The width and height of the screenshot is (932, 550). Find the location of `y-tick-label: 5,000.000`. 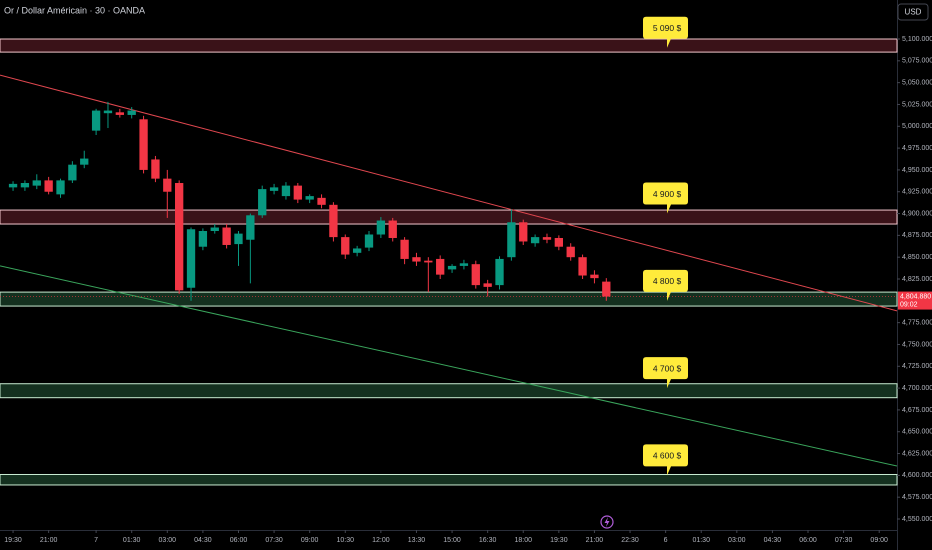

y-tick-label: 5,000.000 is located at coordinates (917, 126).